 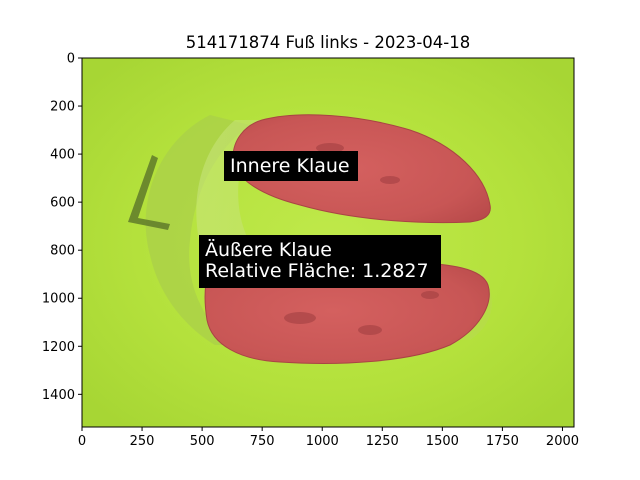 I want to click on x-tick-label: 2000, so click(x=562, y=441).